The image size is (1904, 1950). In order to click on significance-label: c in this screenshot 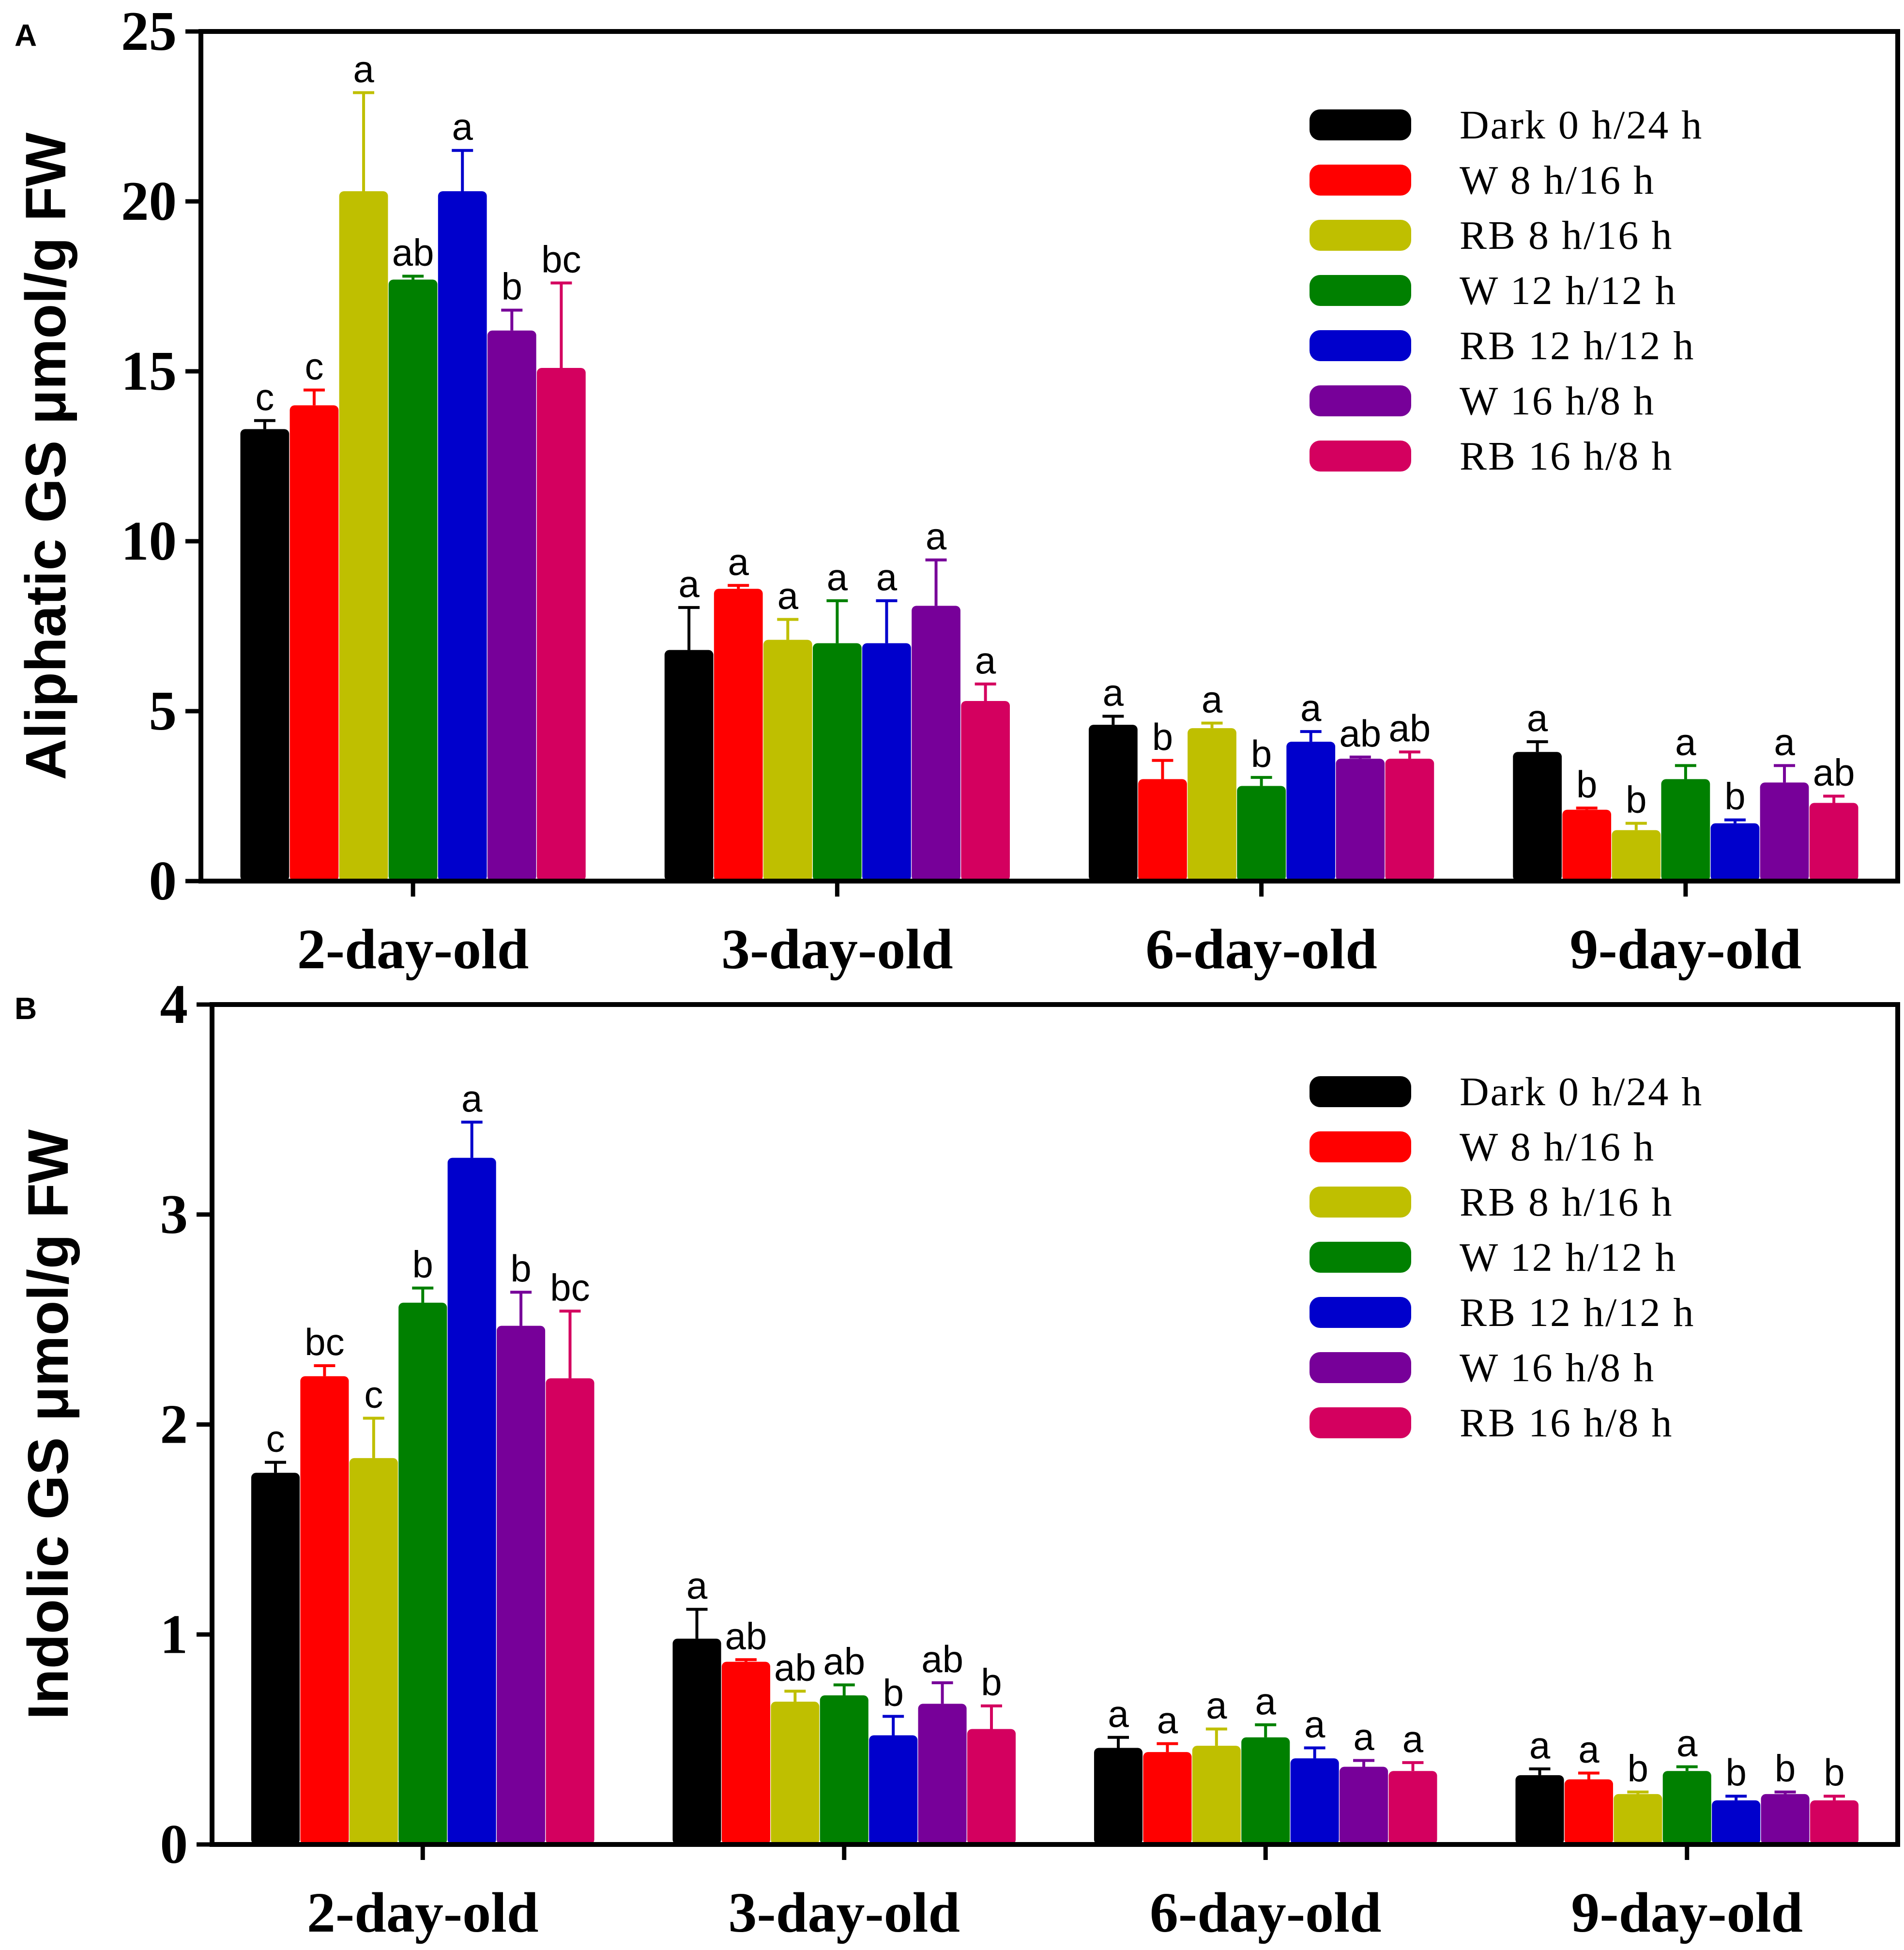, I will do `click(314, 366)`.